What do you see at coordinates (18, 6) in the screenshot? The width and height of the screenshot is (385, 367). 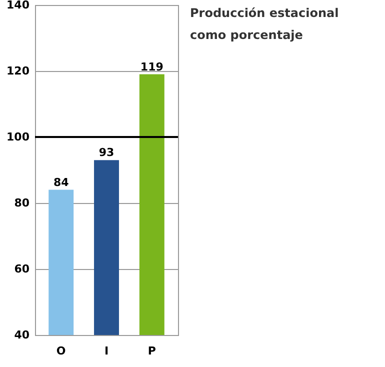 I see `y-tick-label: 140` at bounding box center [18, 6].